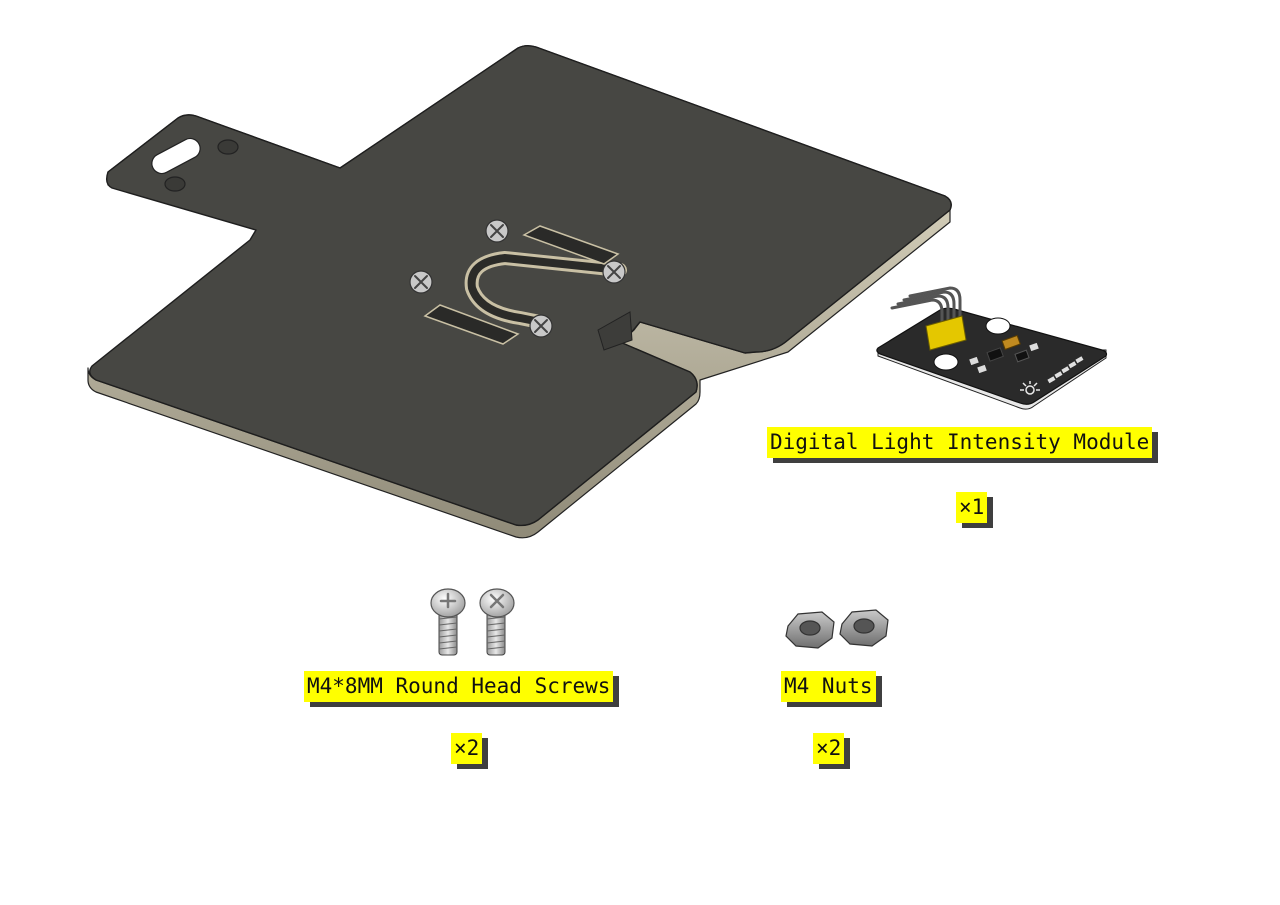  I want to click on nuts-qty: ×2, so click(829, 748).